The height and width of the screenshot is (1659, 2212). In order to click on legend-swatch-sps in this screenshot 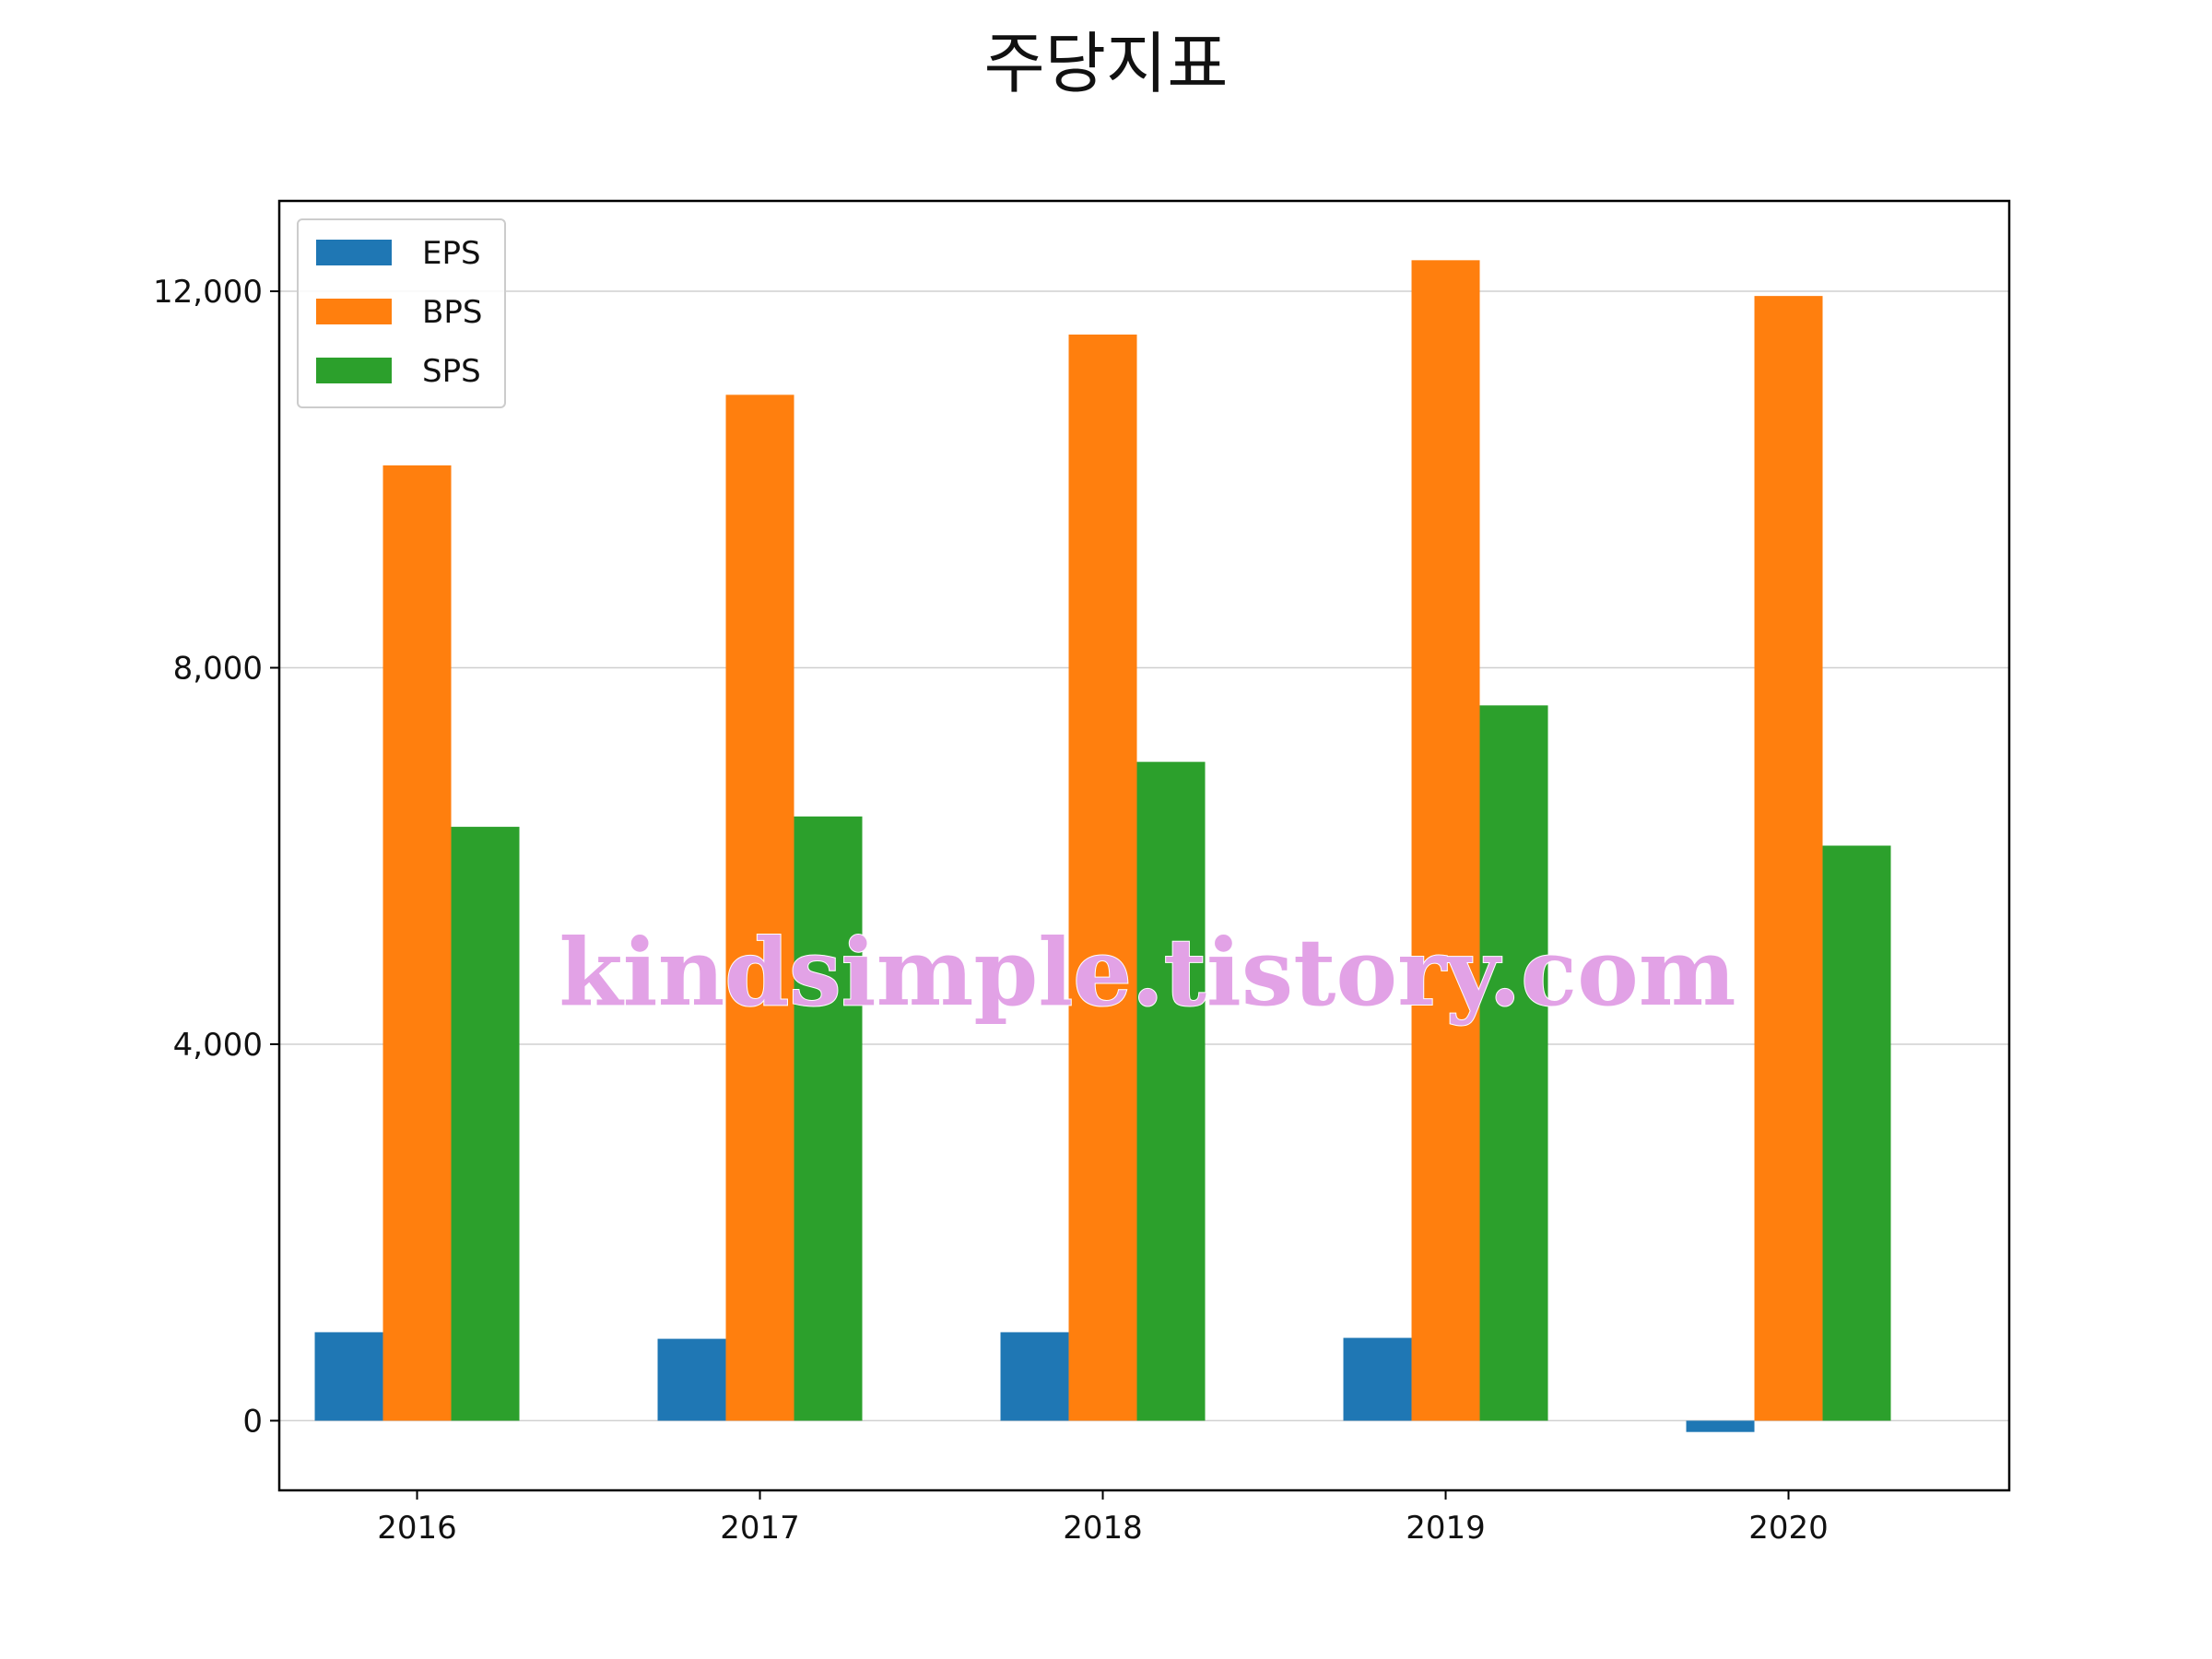, I will do `click(354, 370)`.